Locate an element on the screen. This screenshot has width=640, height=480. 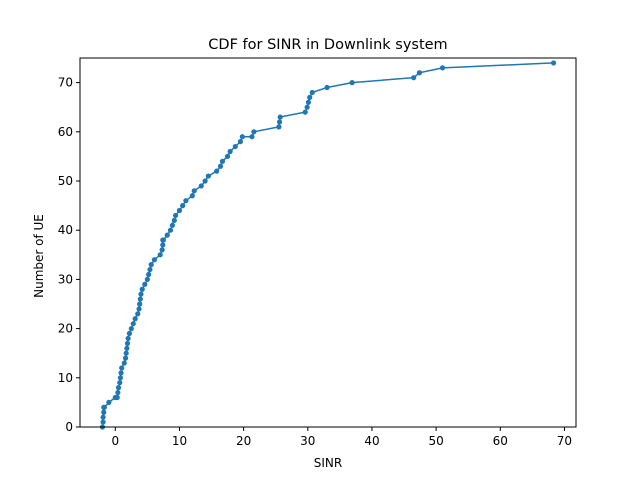
y-tick-label: 0 is located at coordinates (69, 427).